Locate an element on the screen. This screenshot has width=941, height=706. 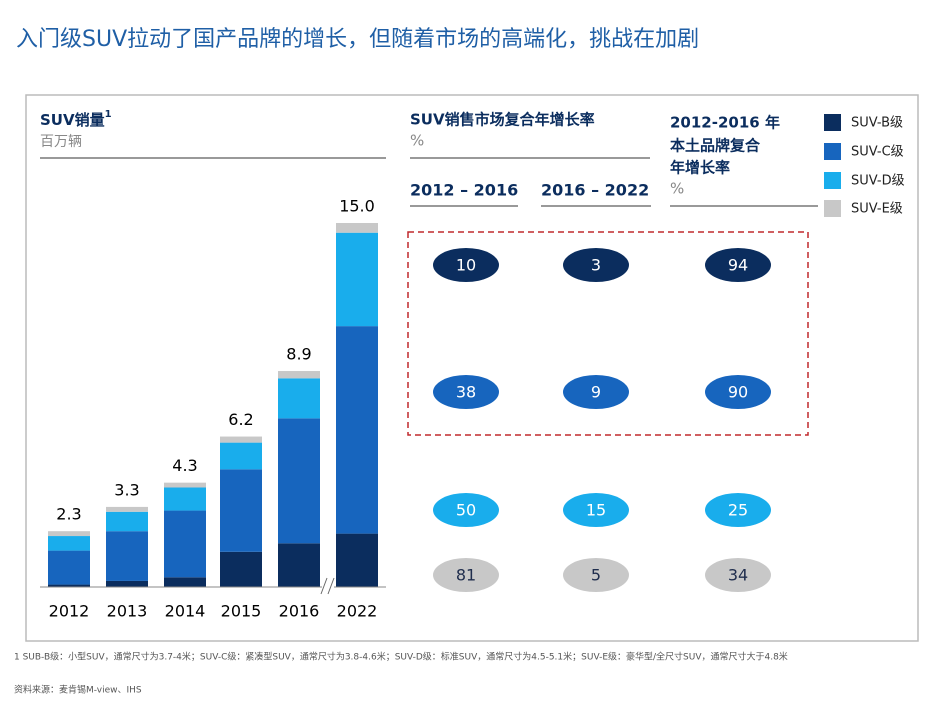
cagr-value: 15 is located at coordinates (596, 510).